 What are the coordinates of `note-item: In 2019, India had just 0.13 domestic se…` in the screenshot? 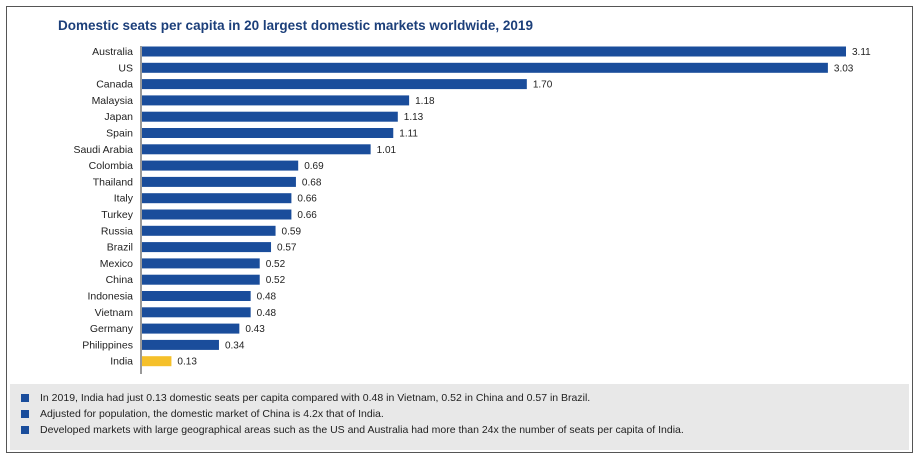 It's located at (465, 398).